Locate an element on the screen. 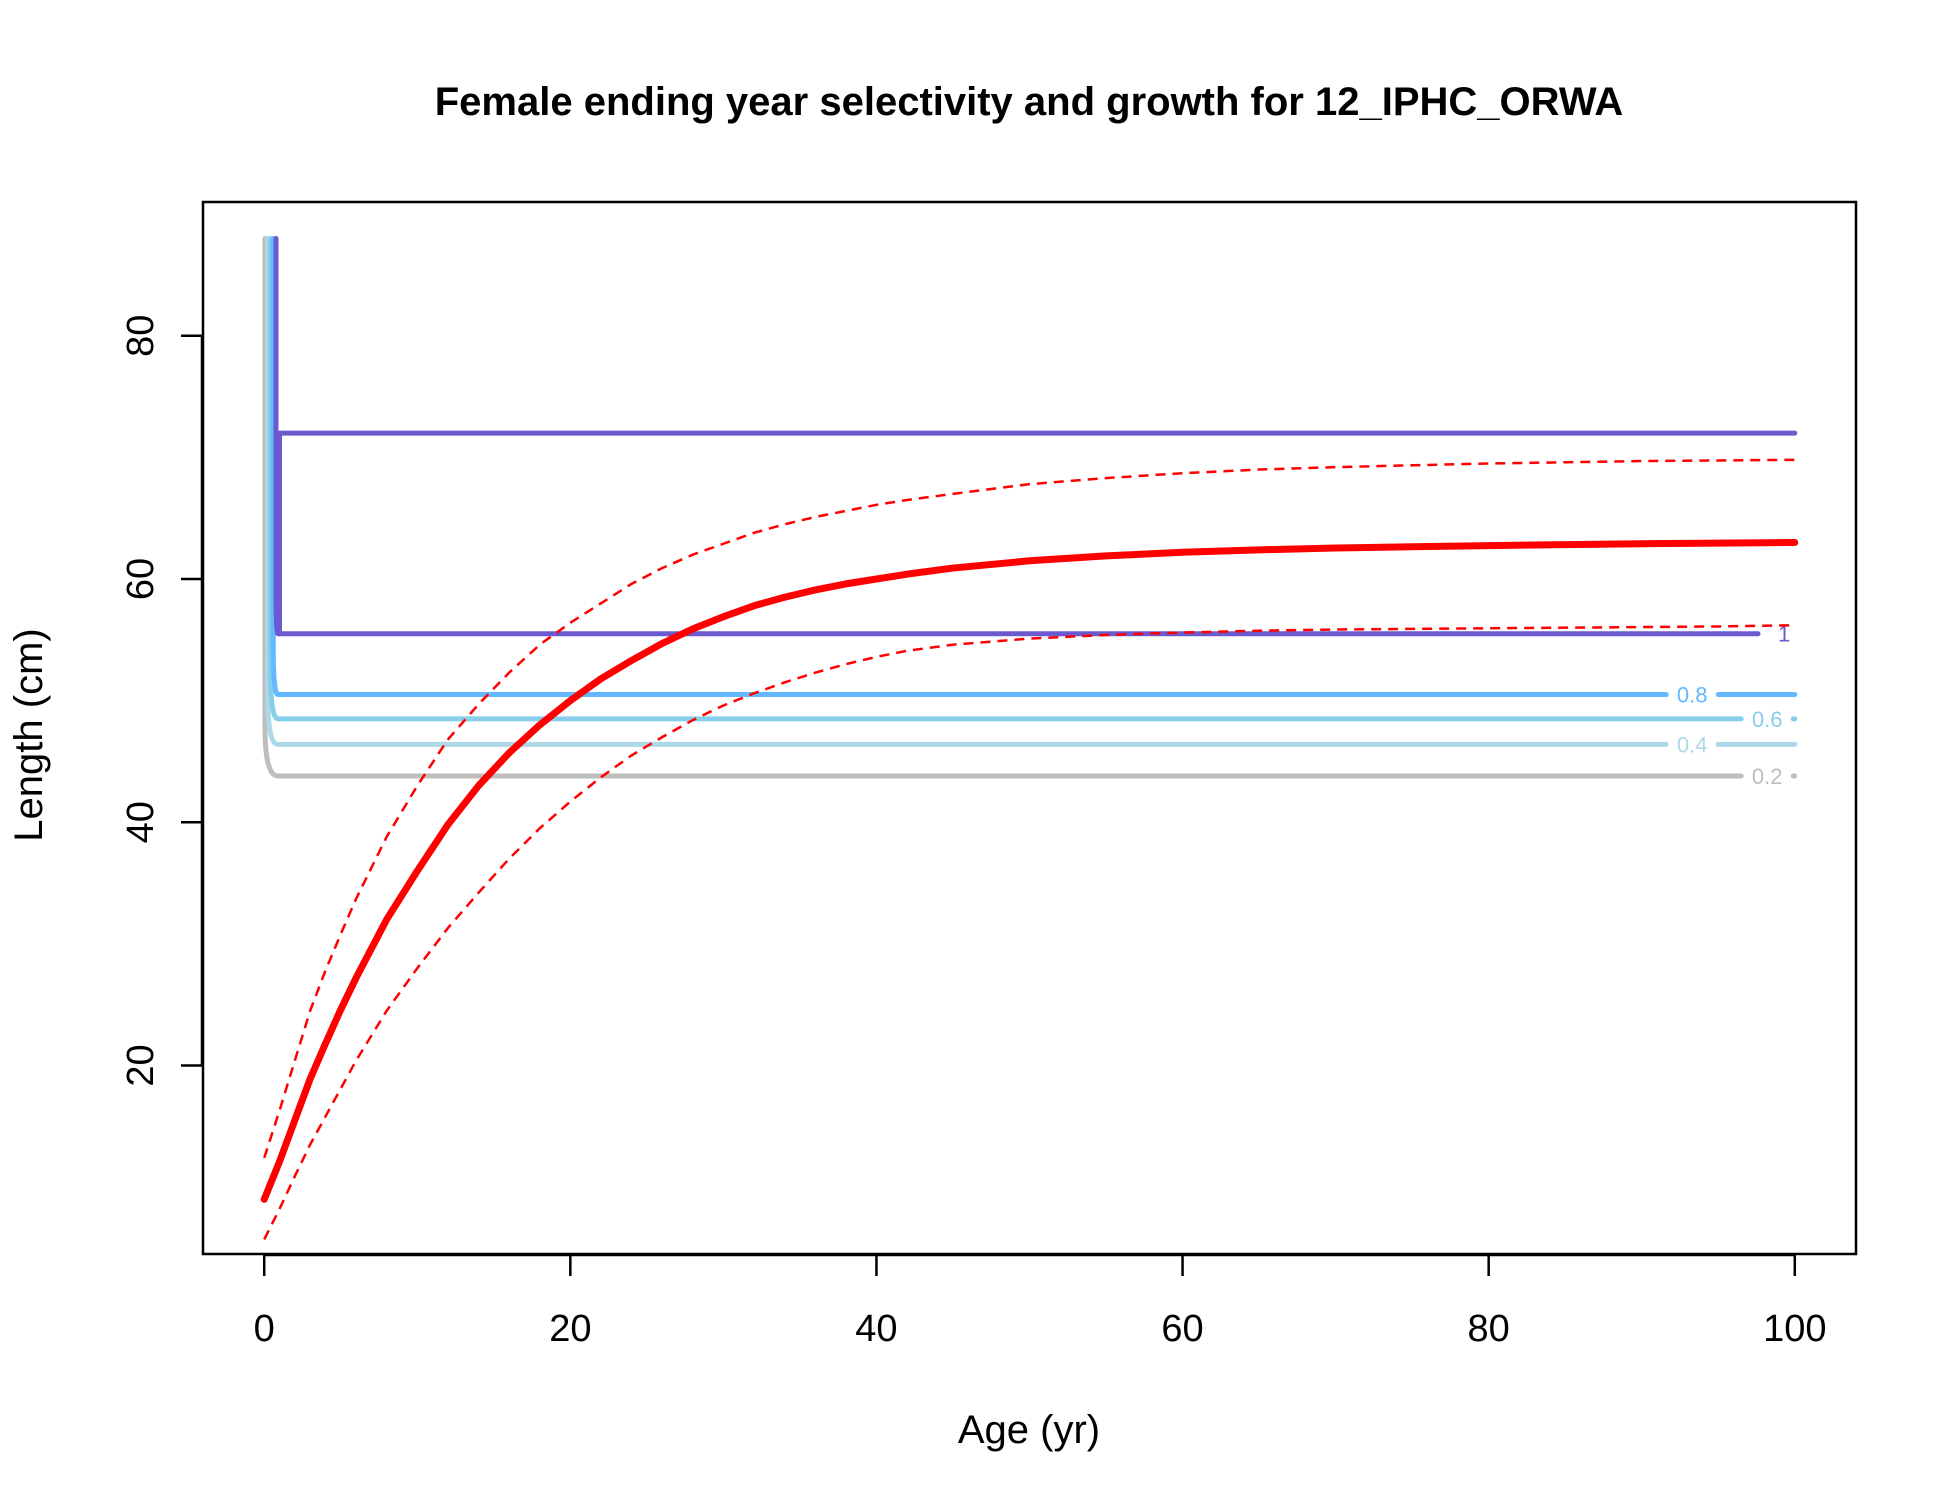 The width and height of the screenshot is (1950, 1500). x-tick-label: 40 is located at coordinates (876, 1329).